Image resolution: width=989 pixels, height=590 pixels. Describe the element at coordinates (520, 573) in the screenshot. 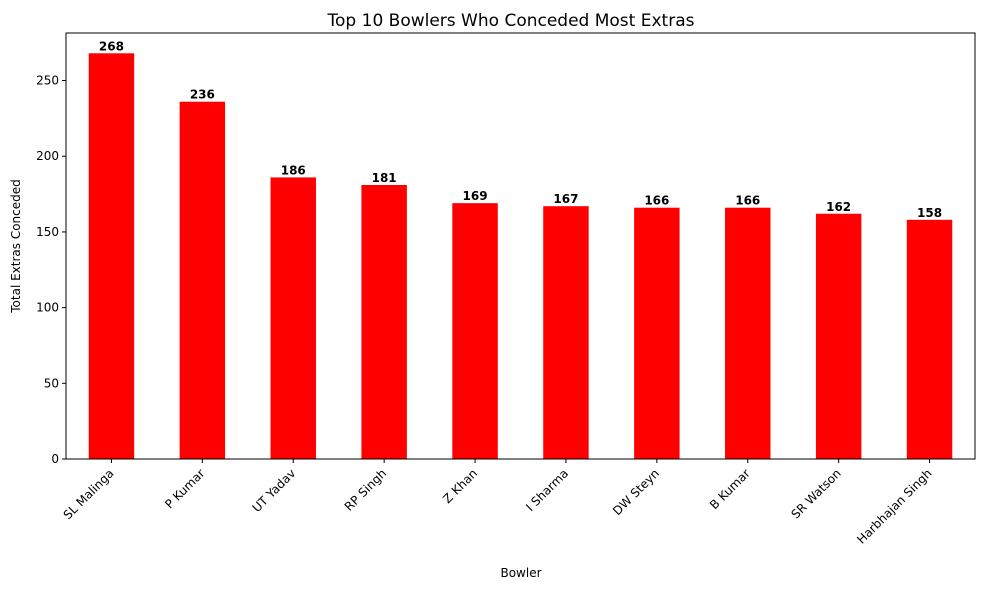

I see `x-axis-label: Bowler` at that location.